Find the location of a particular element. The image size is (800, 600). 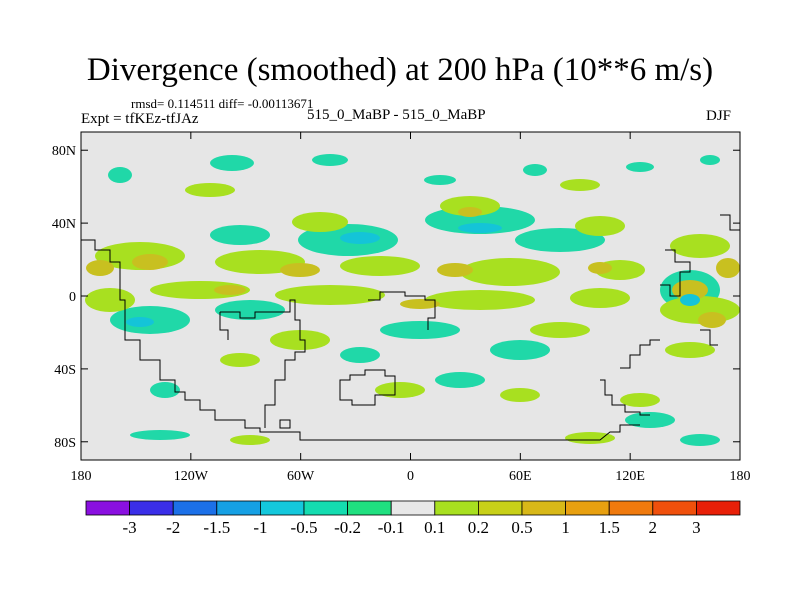

lon-tick-label: 60E is located at coordinates (520, 476).